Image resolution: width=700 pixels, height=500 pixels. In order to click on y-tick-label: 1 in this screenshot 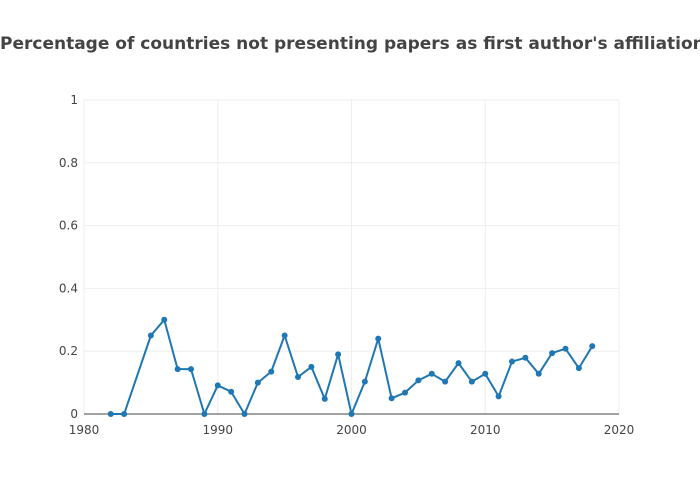, I will do `click(74, 100)`.